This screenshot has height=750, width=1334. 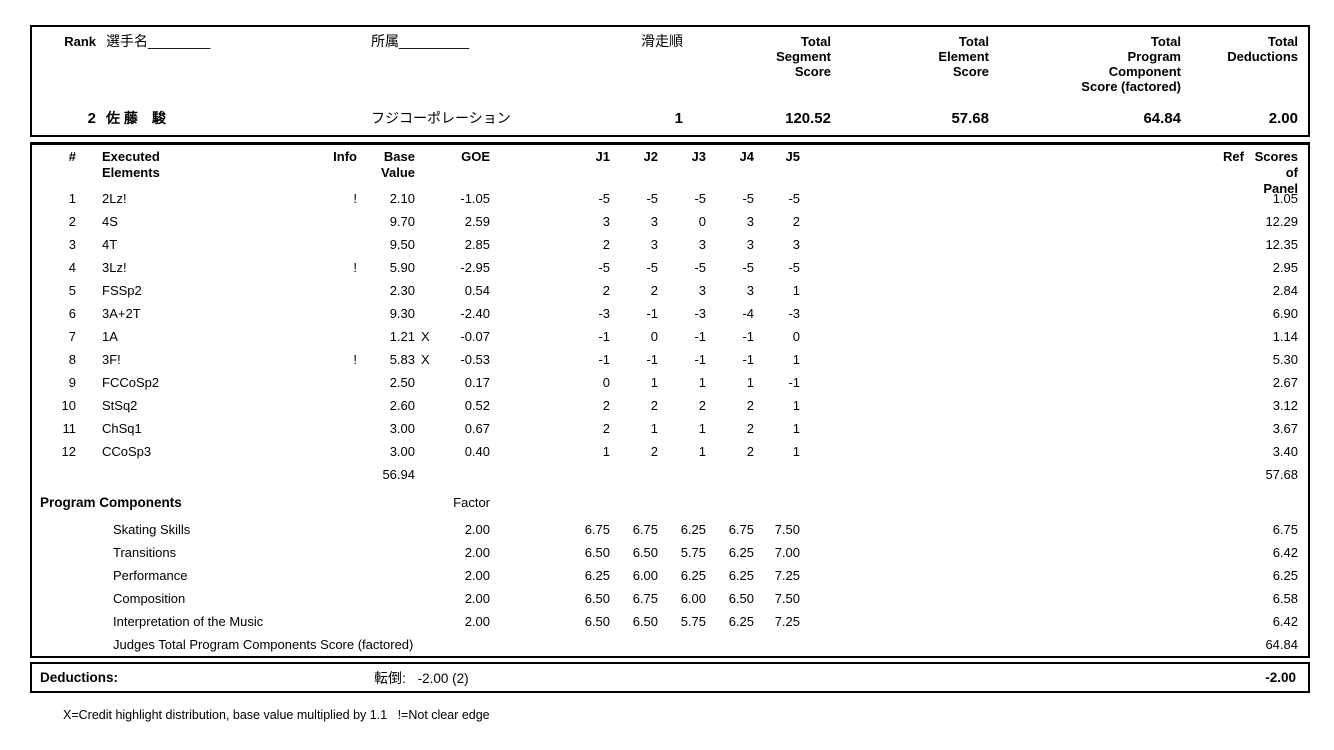 What do you see at coordinates (72, 221) in the screenshot?
I see `element-number: 2` at bounding box center [72, 221].